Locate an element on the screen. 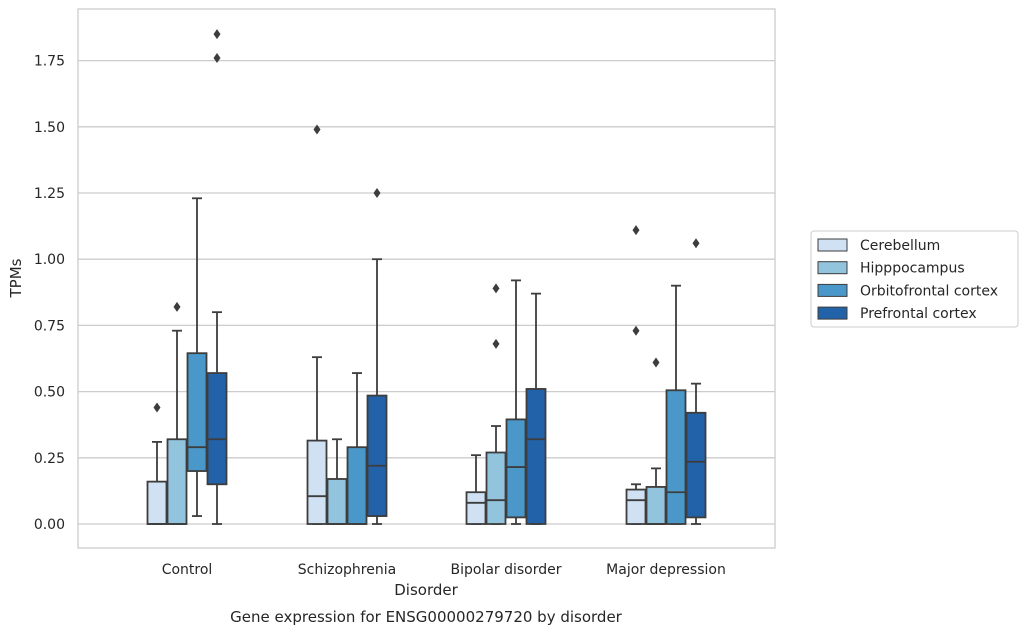 This screenshot has width=1028, height=634. y-tick-labels: 0.00 0.25 0.50 0.75 1.00 1.25 1.50 1.75 is located at coordinates (49, 293).